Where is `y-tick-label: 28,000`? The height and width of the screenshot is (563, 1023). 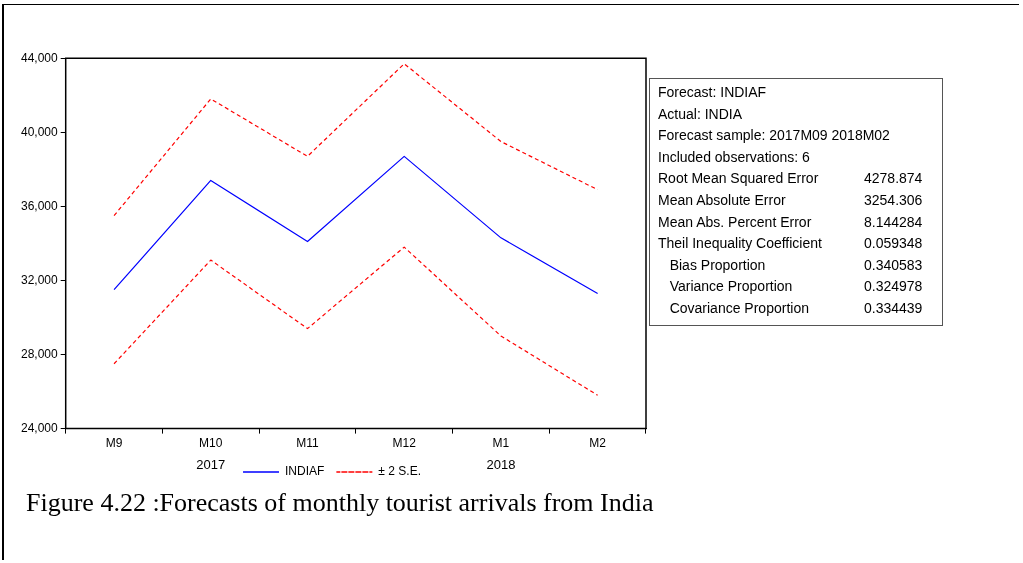 y-tick-label: 28,000 is located at coordinates (40, 353).